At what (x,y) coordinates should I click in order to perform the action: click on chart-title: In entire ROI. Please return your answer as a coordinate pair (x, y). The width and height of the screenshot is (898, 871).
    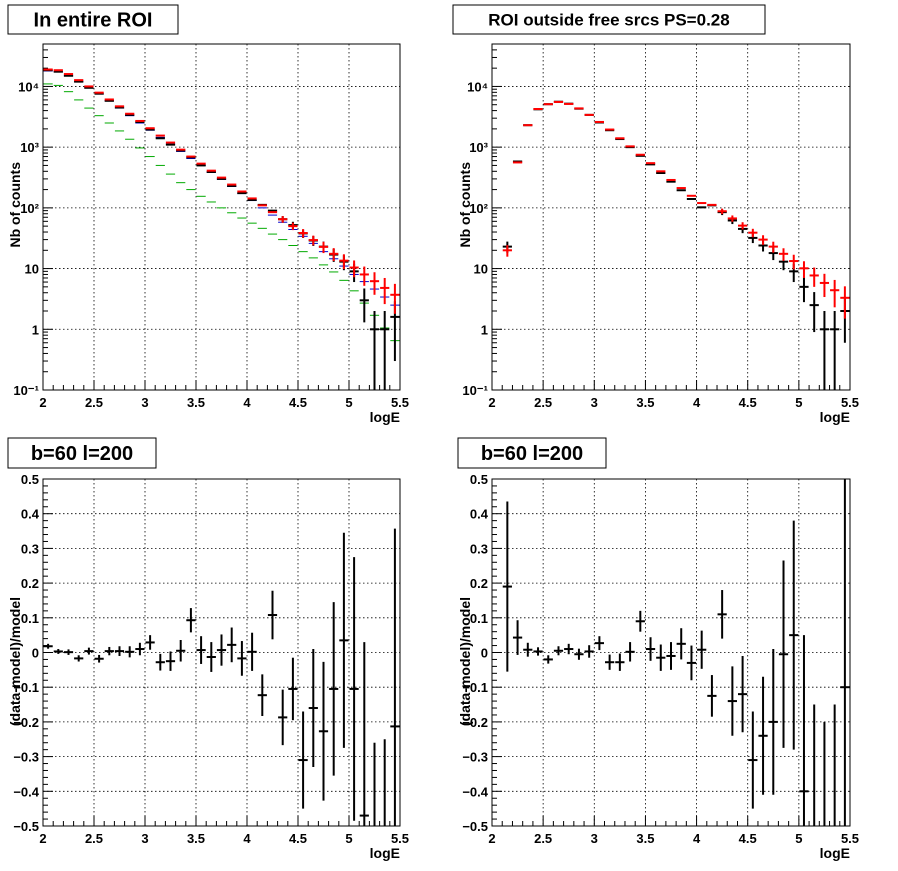
    Looking at the image, I should click on (93, 21).